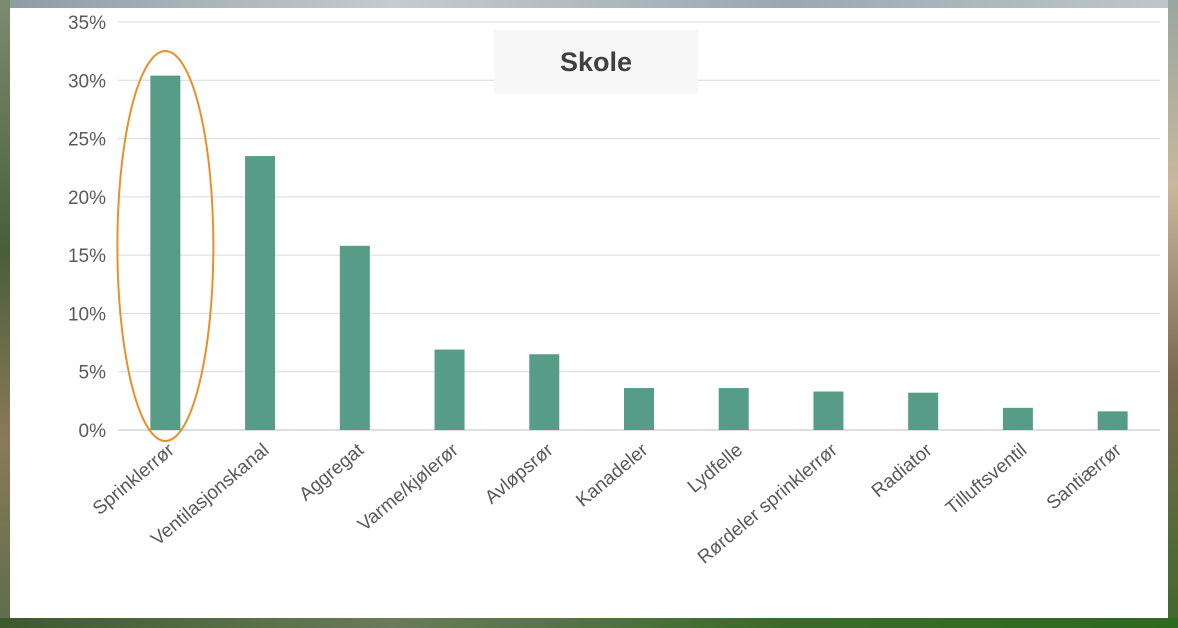 Image resolution: width=1178 pixels, height=628 pixels. I want to click on photo-backdrop-top, so click(589, 4).